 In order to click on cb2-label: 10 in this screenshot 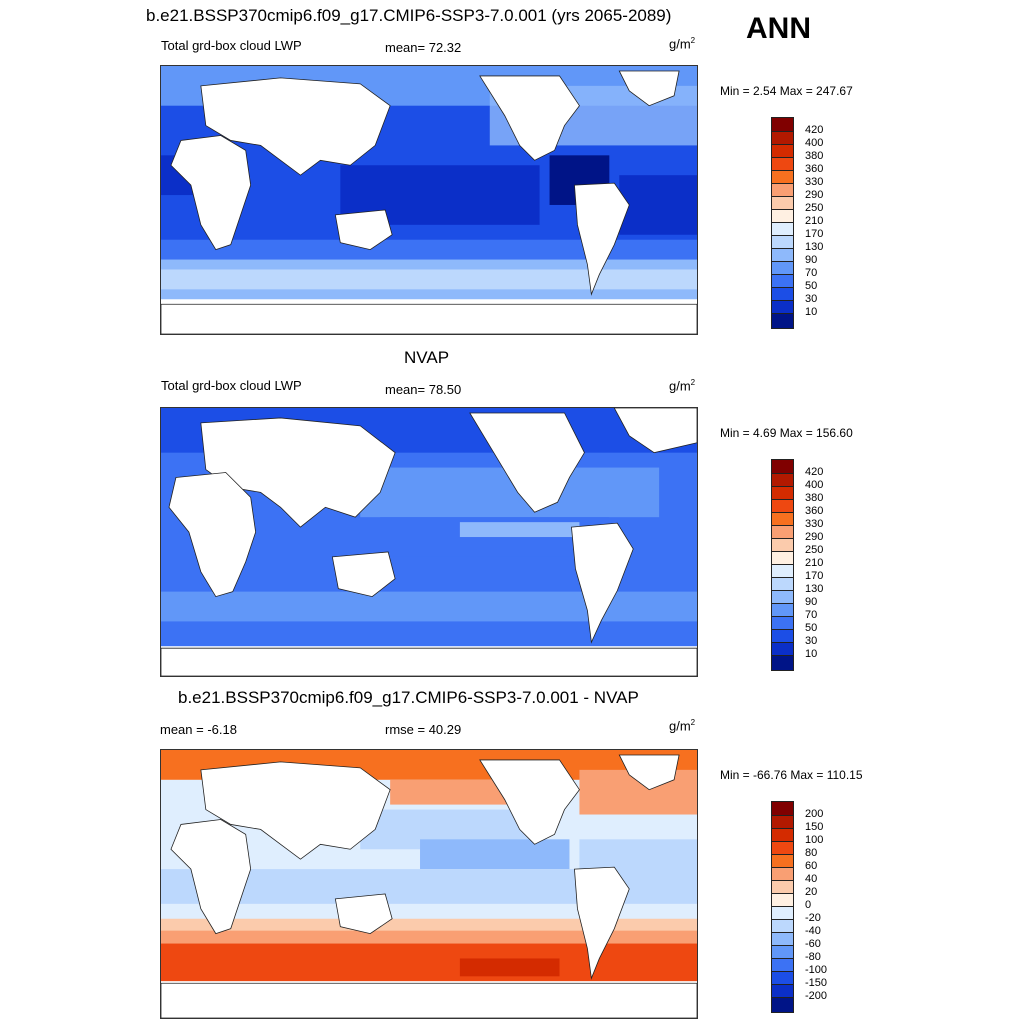, I will do `click(811, 654)`.